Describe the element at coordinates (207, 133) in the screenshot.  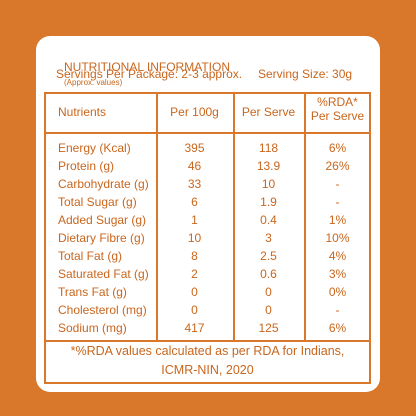
I see `header-rule` at that location.